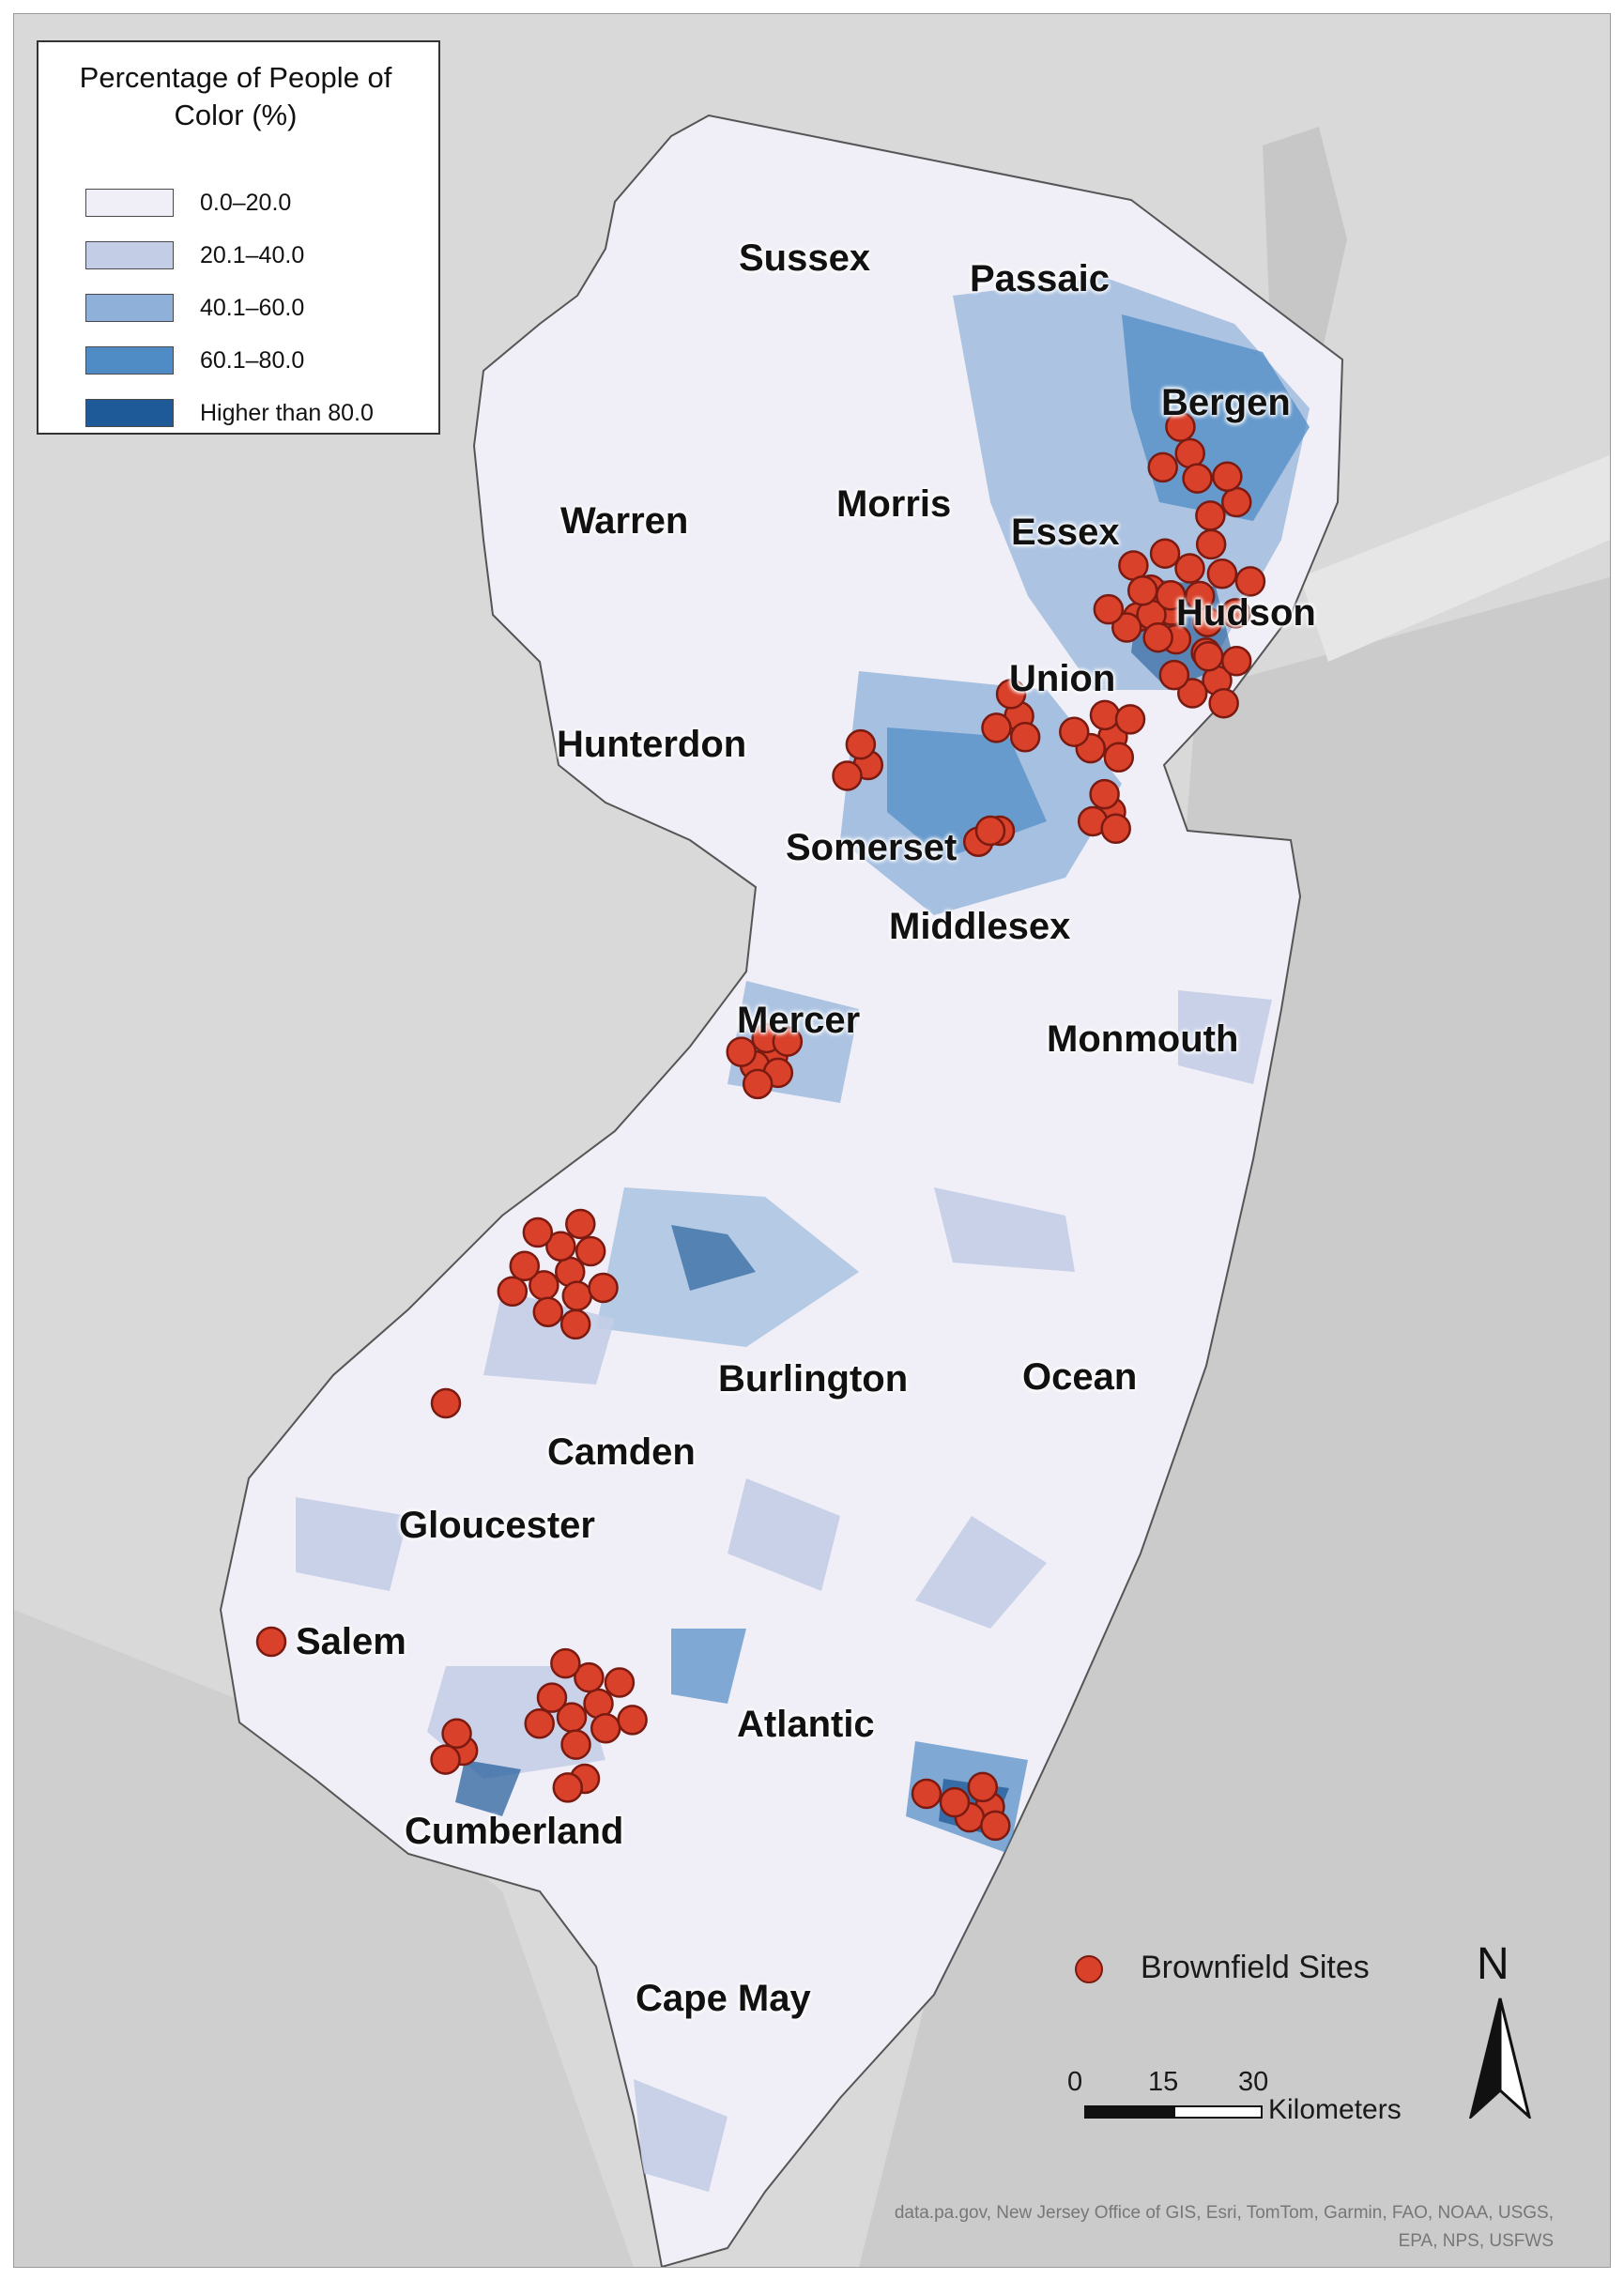  Describe the element at coordinates (514, 1831) in the screenshot. I see `county-label-cumberland: Cumberland` at that location.